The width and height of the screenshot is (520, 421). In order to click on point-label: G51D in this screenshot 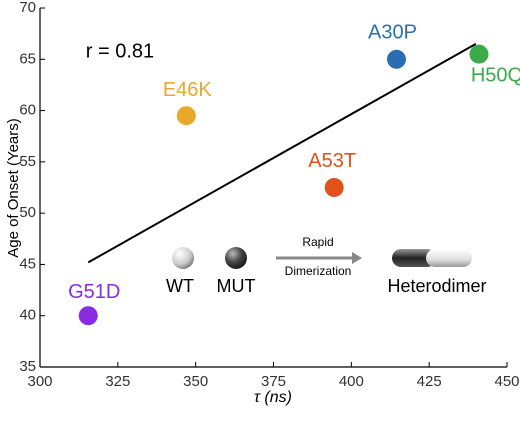, I will do `click(94, 292)`.